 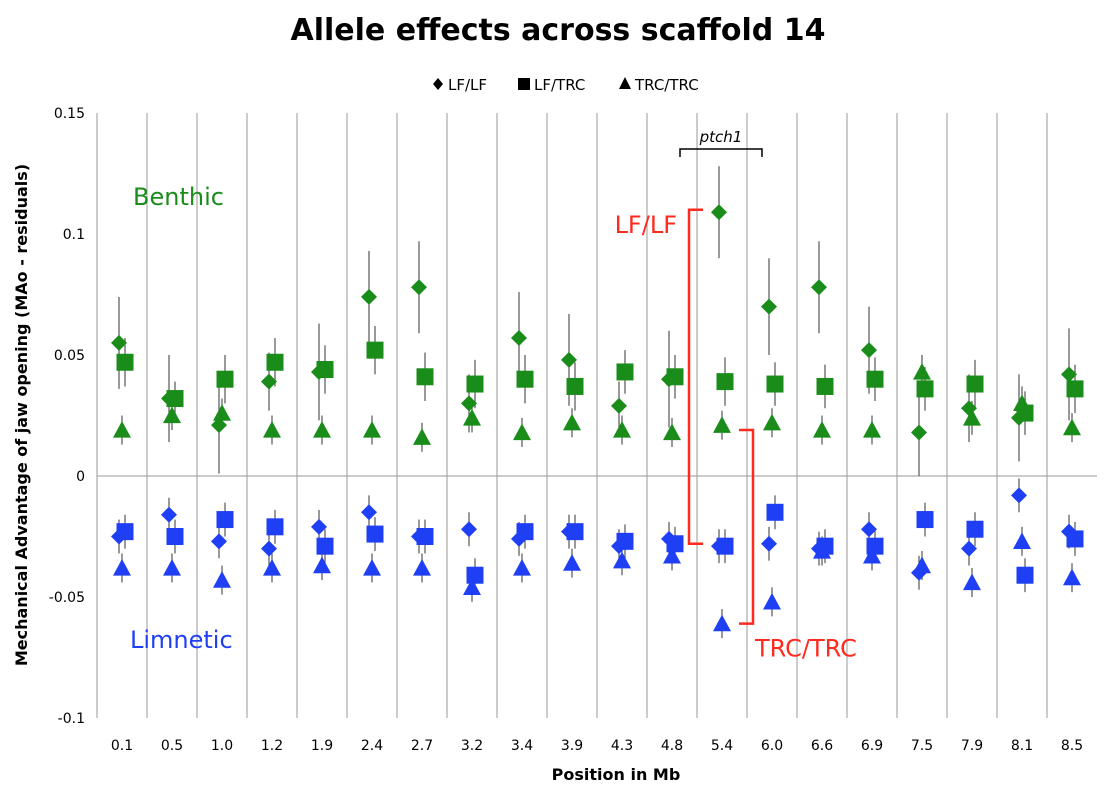 What do you see at coordinates (172, 746) in the screenshot?
I see `x-tick-label: 0.5` at bounding box center [172, 746].